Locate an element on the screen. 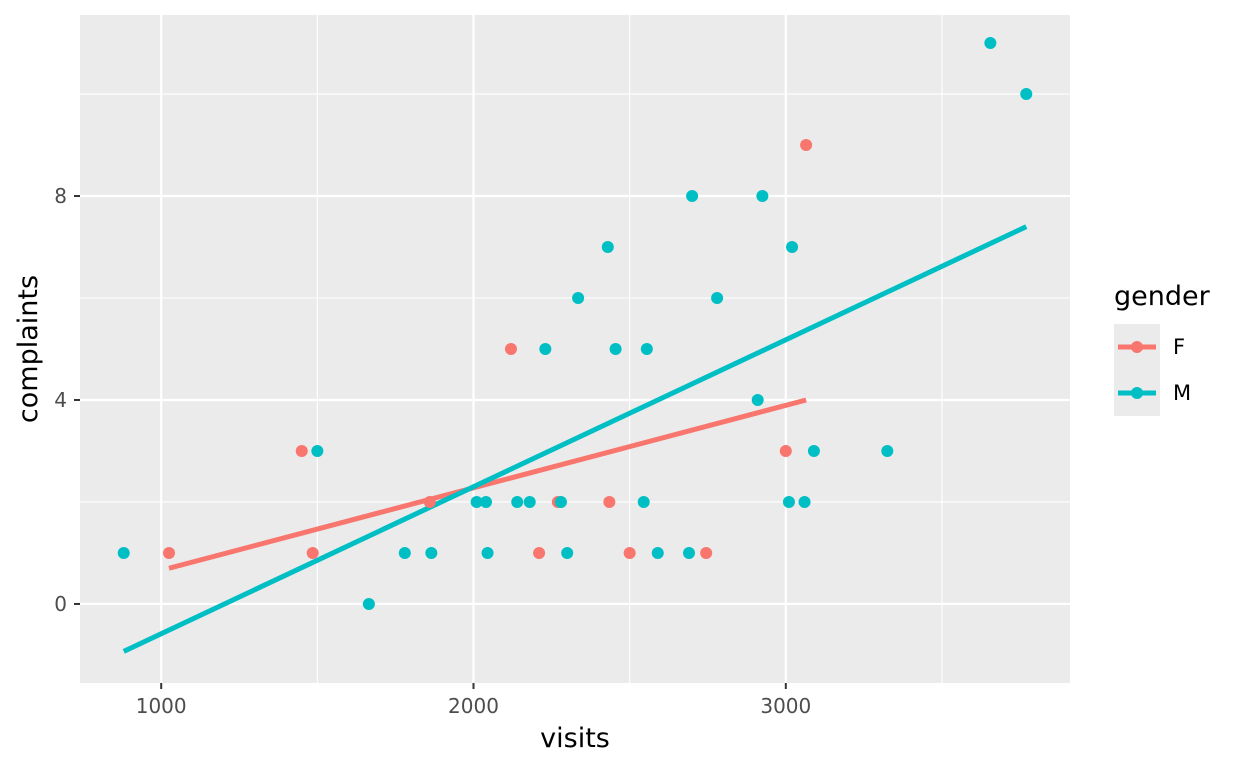  legend-item-m: M is located at coordinates (1152, 393).